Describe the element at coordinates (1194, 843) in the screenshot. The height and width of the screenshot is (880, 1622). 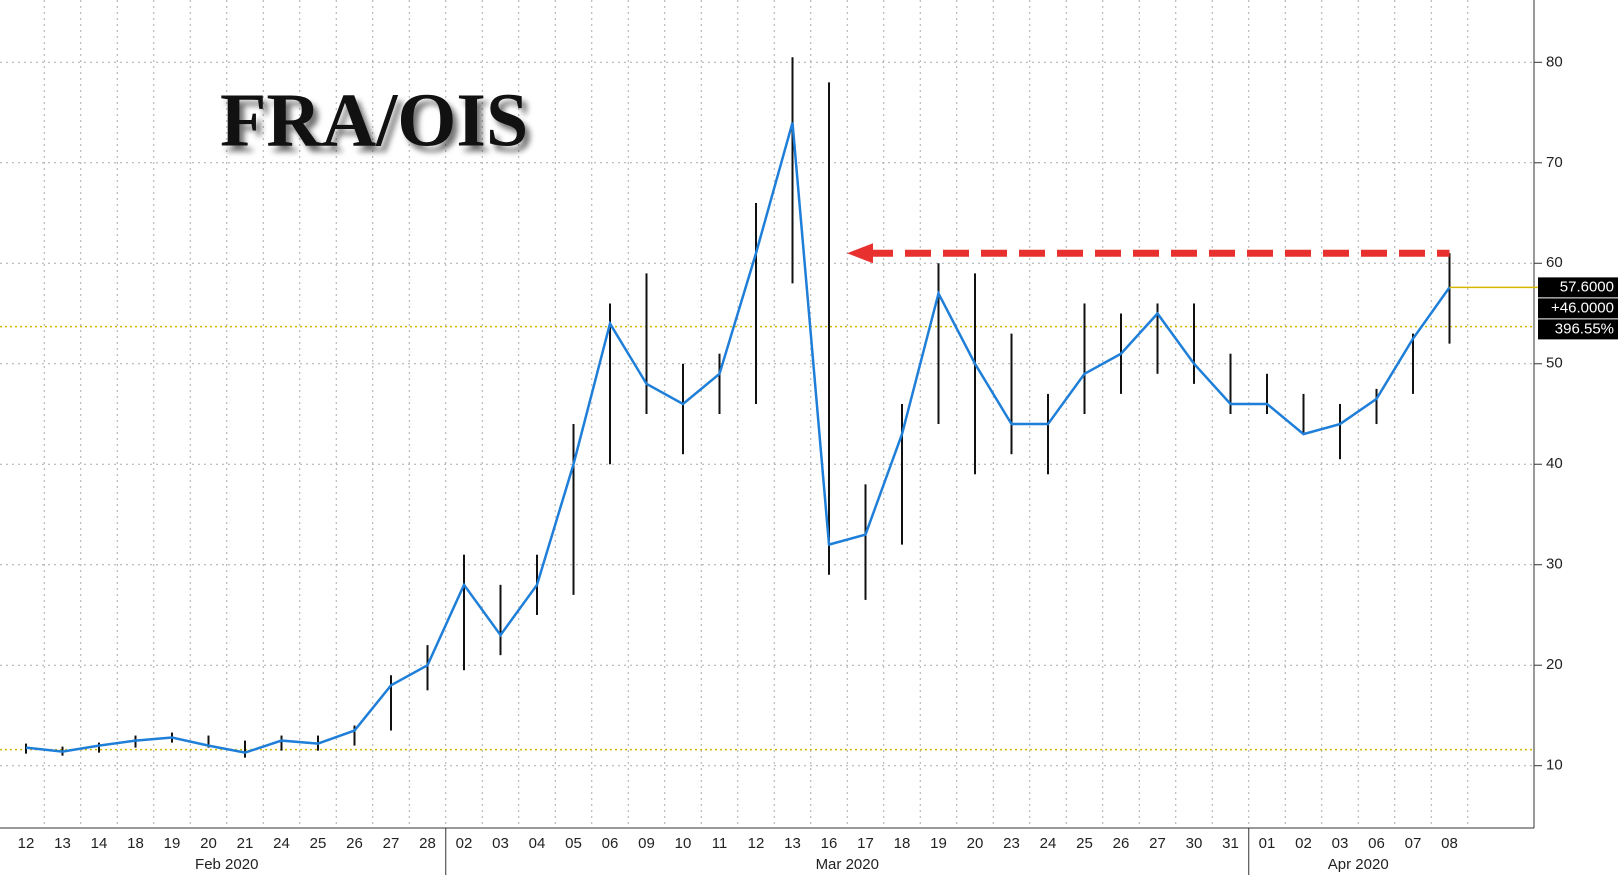
I see `x-tick-label: 30` at that location.